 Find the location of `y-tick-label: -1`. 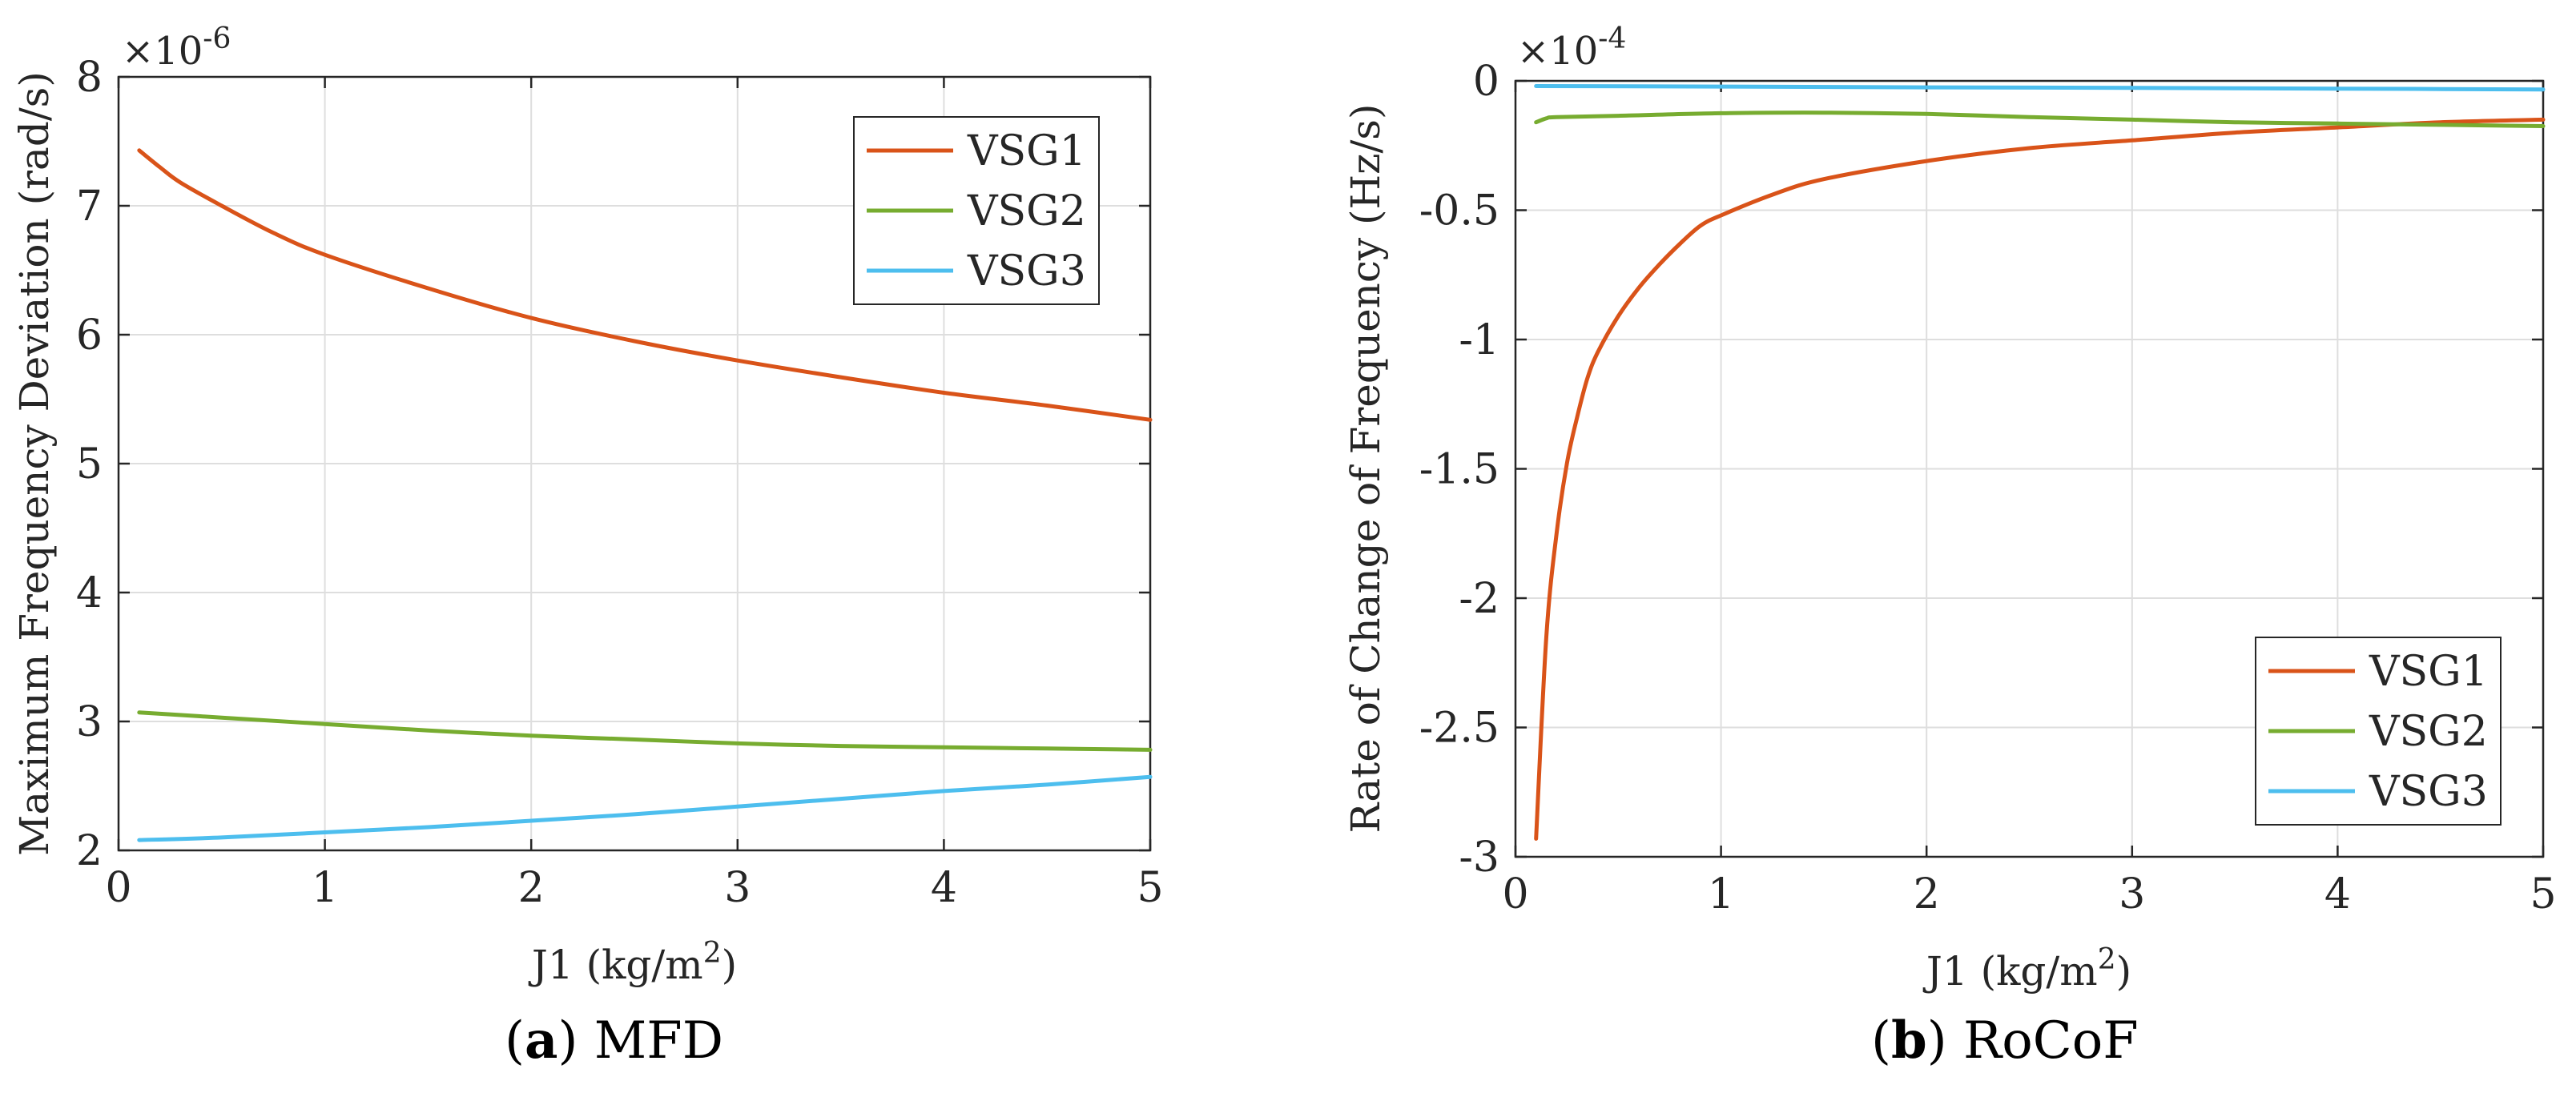

y-tick-label: -1 is located at coordinates (1479, 340).